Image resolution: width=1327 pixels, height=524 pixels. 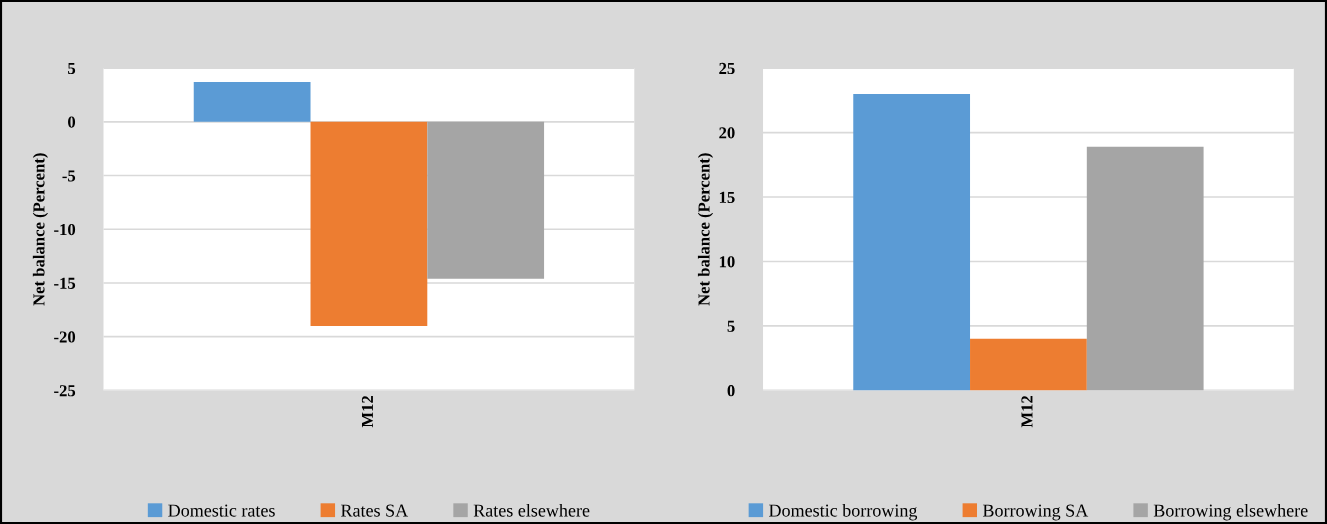 What do you see at coordinates (65, 229) in the screenshot?
I see `y-tick-label: -10` at bounding box center [65, 229].